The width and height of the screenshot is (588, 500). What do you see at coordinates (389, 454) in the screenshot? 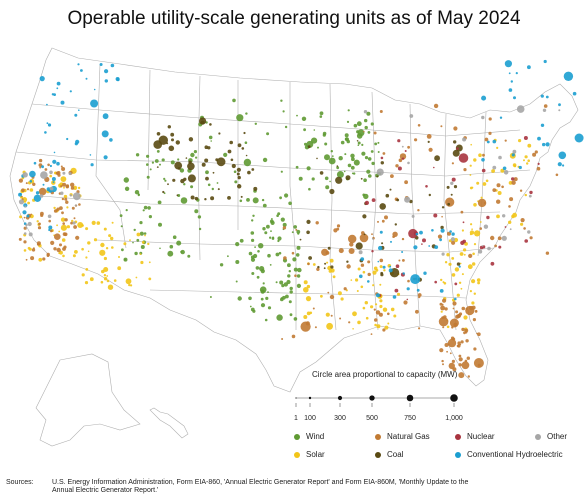
I see `legend-item-coal: Coal` at bounding box center [389, 454].